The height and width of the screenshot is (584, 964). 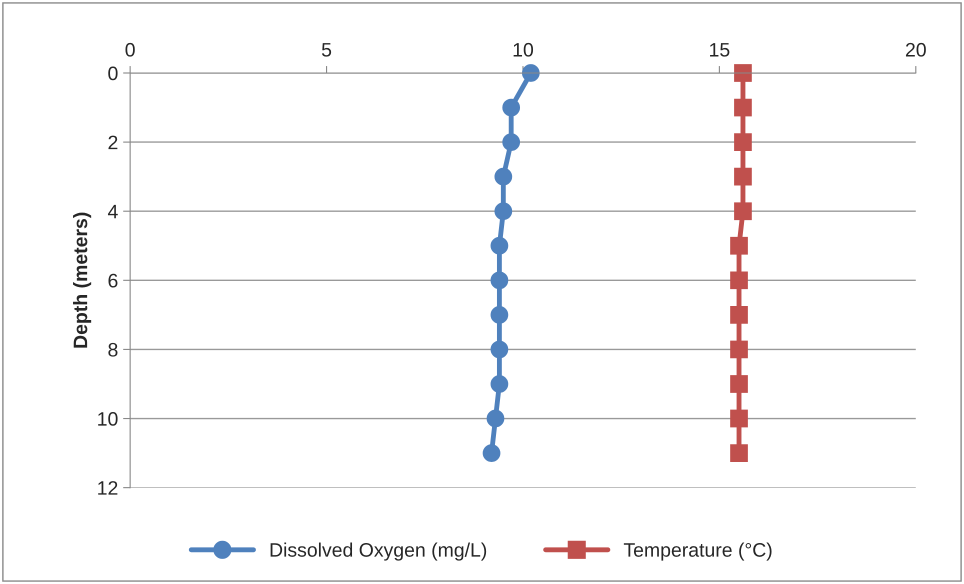 I want to click on legend-label: Dissolved Oxygen (mg/L), so click(x=378, y=551).